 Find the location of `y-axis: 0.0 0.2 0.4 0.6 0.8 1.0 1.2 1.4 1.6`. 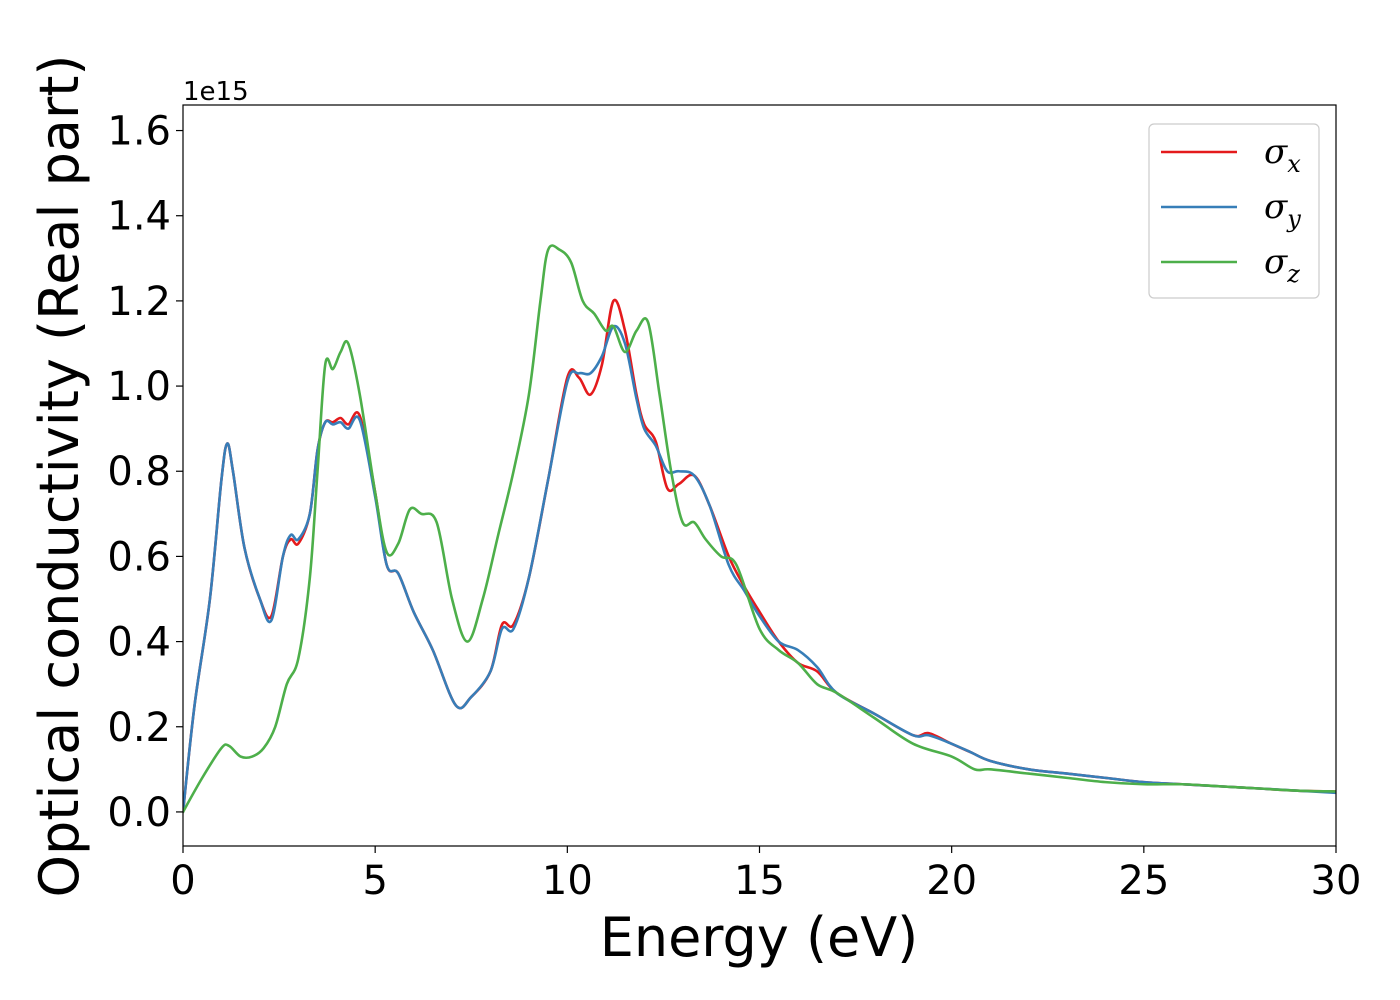

y-axis: 0.0 0.2 0.4 0.6 0.8 1.0 1.2 1.4 1.6 is located at coordinates (145, 472).